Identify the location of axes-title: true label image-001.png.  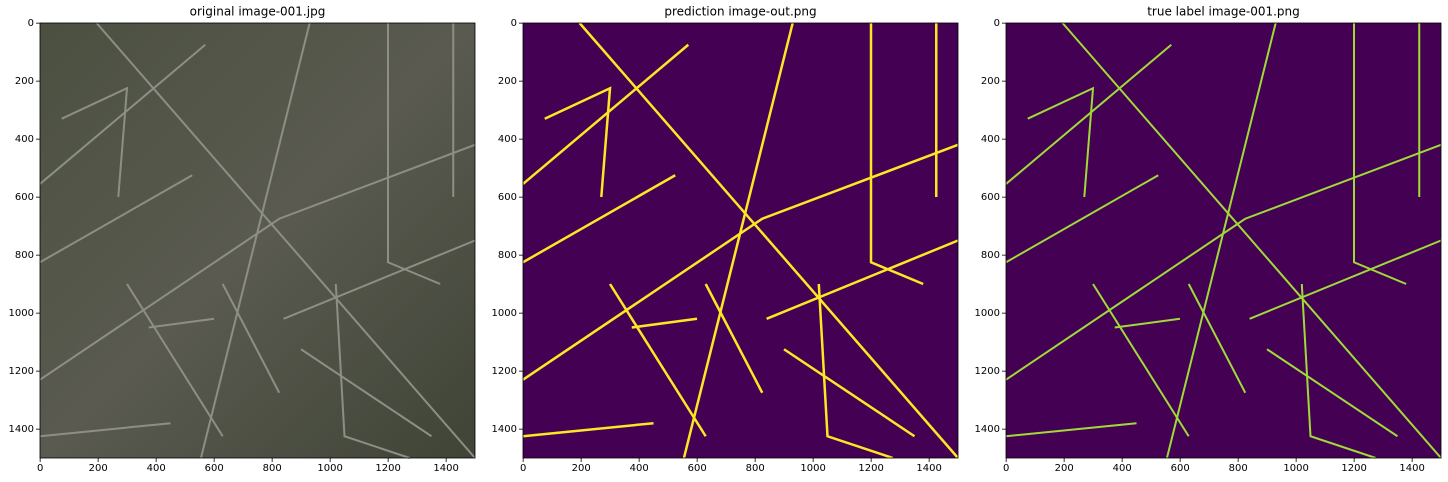
(1223, 12).